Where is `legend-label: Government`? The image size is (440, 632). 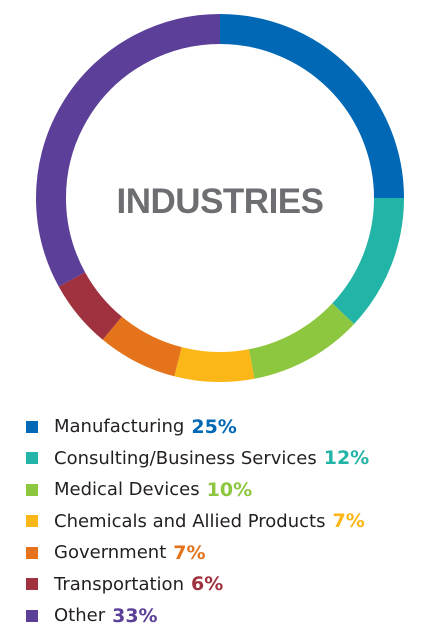 legend-label: Government is located at coordinates (110, 553).